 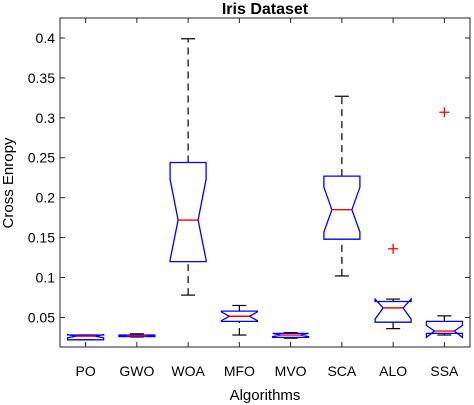 I want to click on box-woa, so click(x=188, y=167).